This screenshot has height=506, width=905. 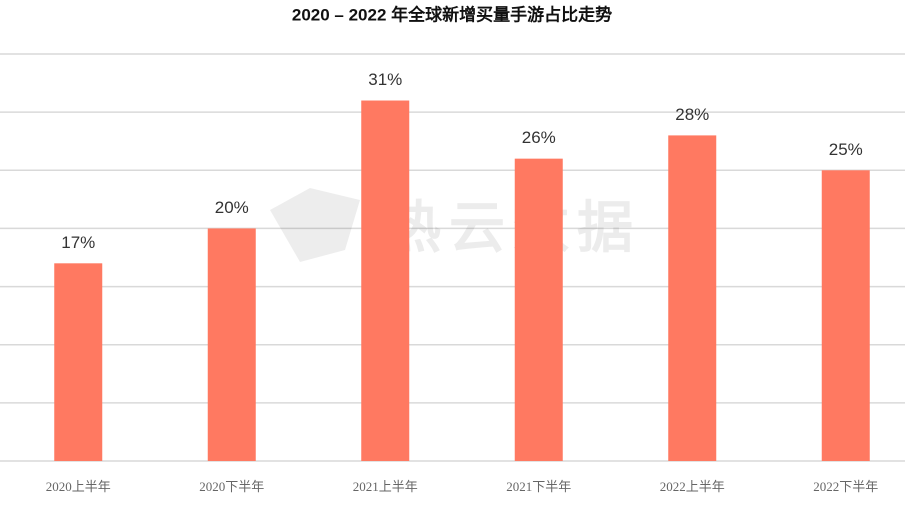 I want to click on watermark-logo, so click(x=315, y=225).